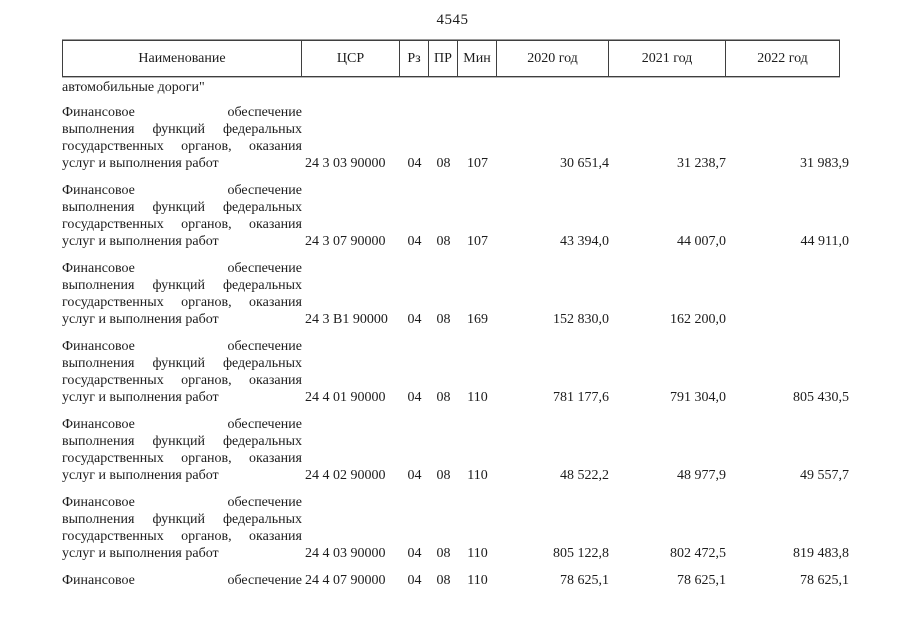  I want to click on row-2021: 162 200,0, so click(698, 319).